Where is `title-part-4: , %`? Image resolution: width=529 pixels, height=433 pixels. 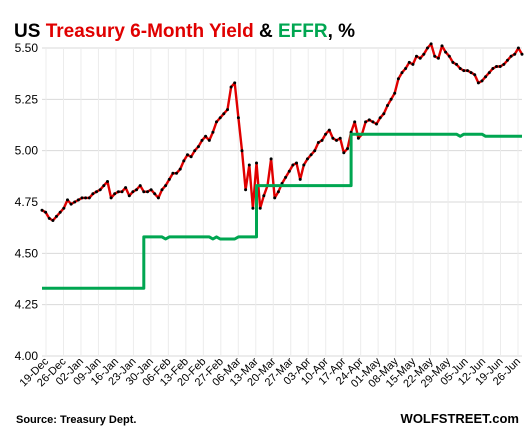
title-part-4: , % is located at coordinates (342, 31).